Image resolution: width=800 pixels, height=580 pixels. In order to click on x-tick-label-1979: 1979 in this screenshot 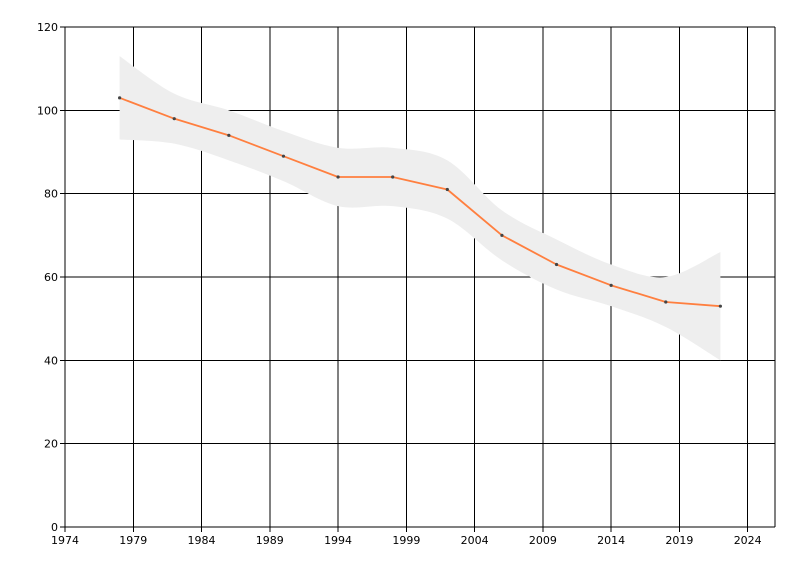, I will do `click(133, 540)`.